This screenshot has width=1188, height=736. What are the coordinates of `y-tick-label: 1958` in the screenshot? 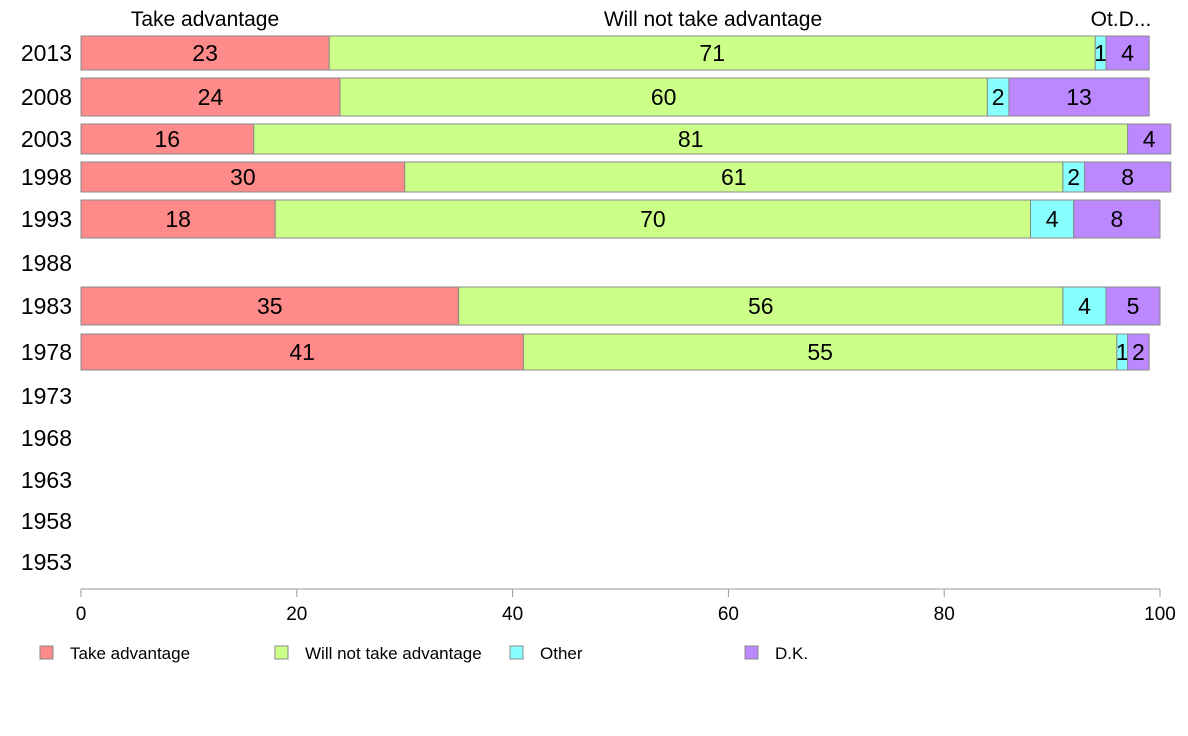 It's located at (46, 521).